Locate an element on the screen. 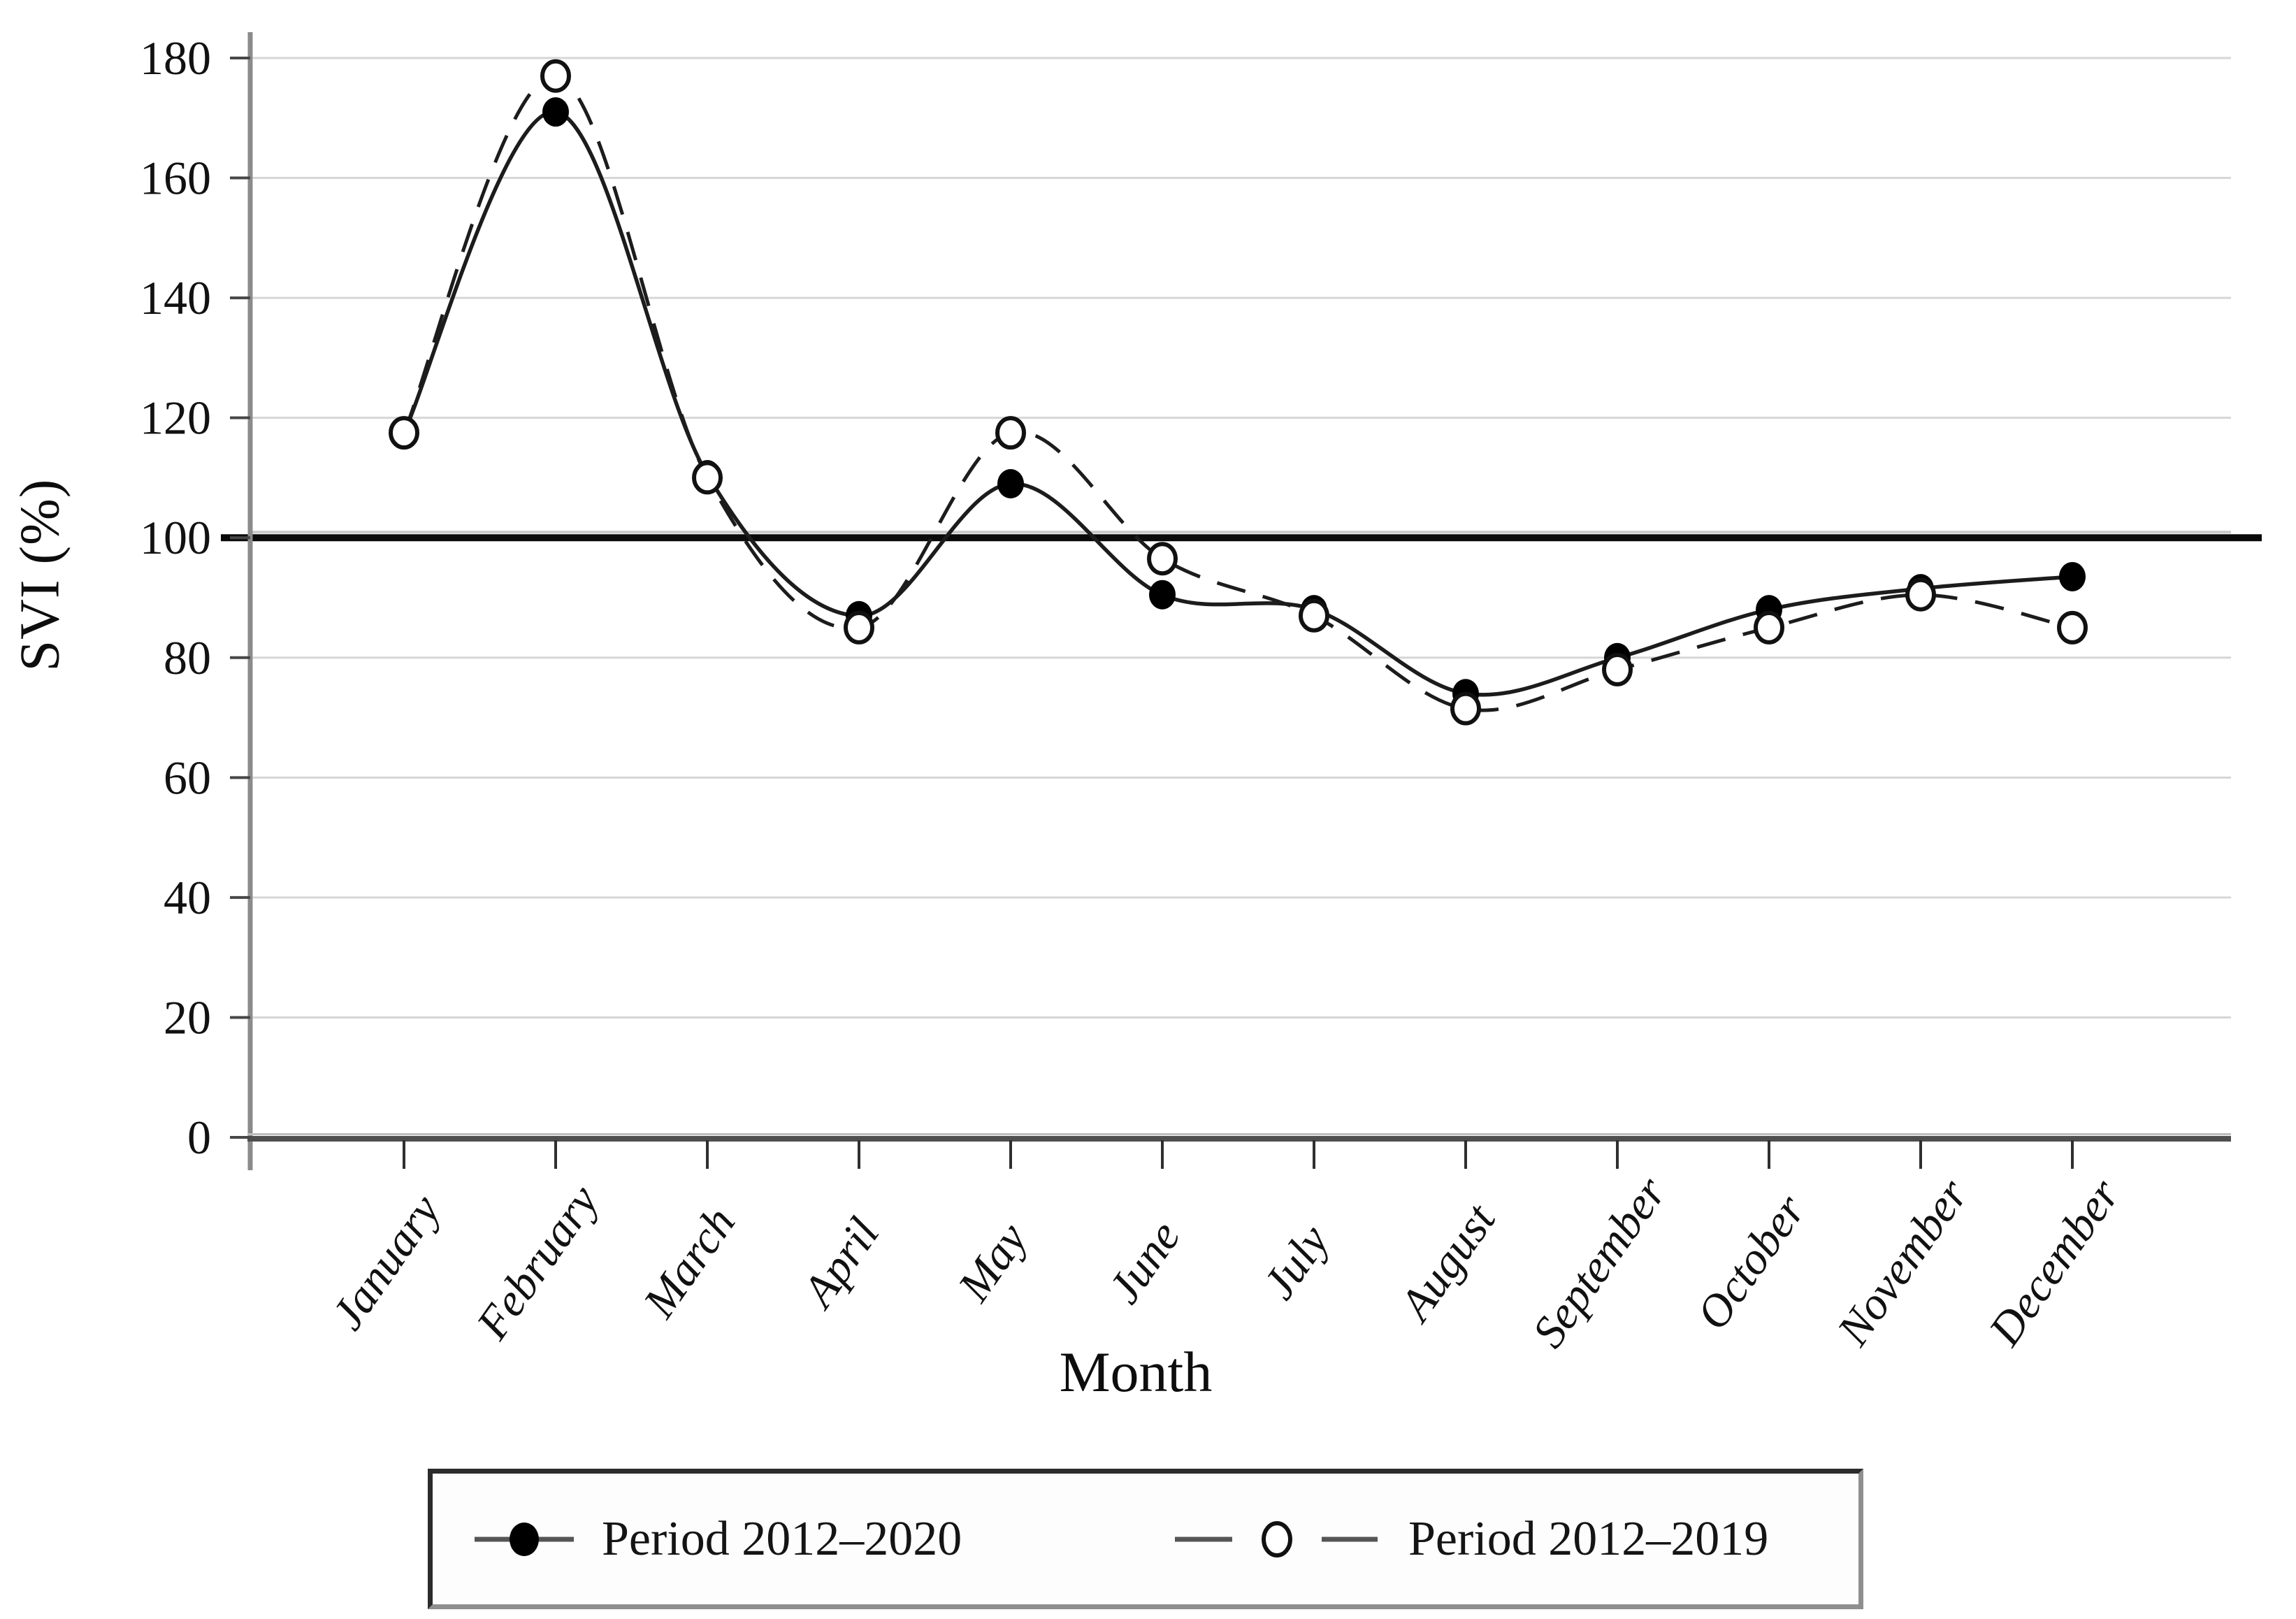 The height and width of the screenshot is (1619, 2296). data-point-filled-february is located at coordinates (555, 112).